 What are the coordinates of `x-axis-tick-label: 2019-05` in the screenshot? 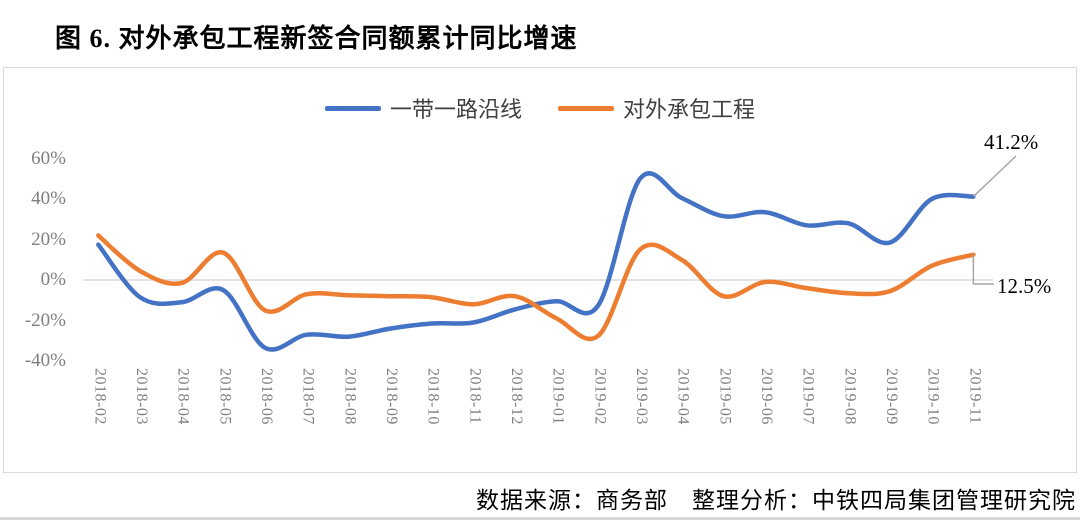 It's located at (725, 396).